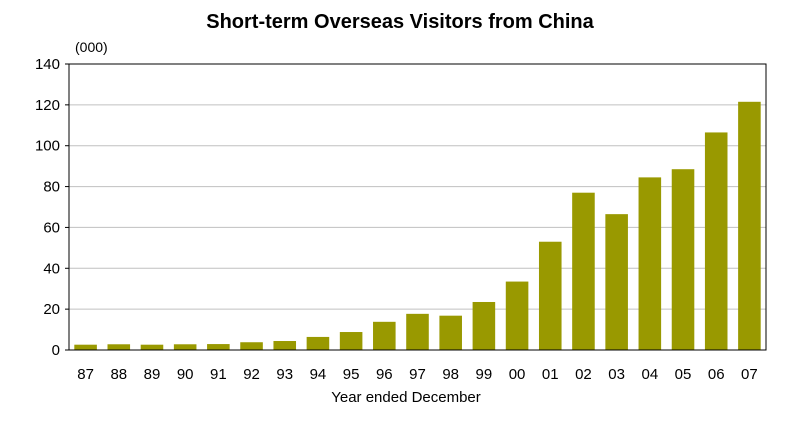 This screenshot has height=429, width=809. I want to click on x-tick-label: 91, so click(218, 374).